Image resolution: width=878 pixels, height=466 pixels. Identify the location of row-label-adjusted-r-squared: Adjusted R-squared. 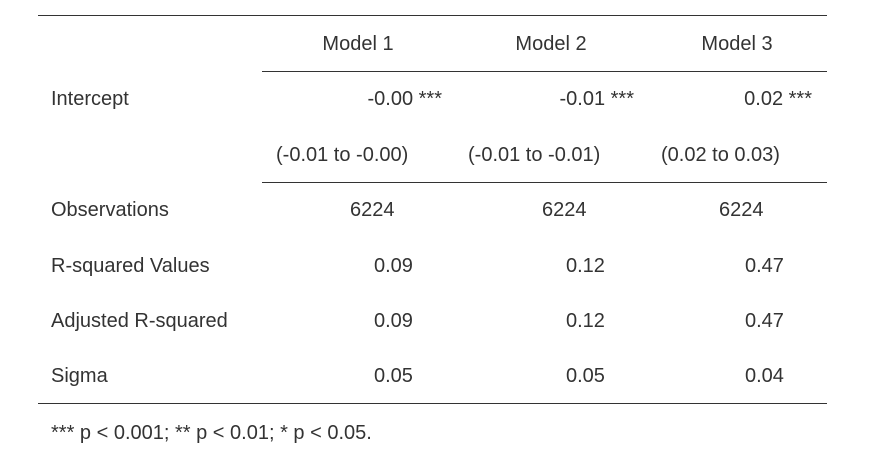
(139, 321).